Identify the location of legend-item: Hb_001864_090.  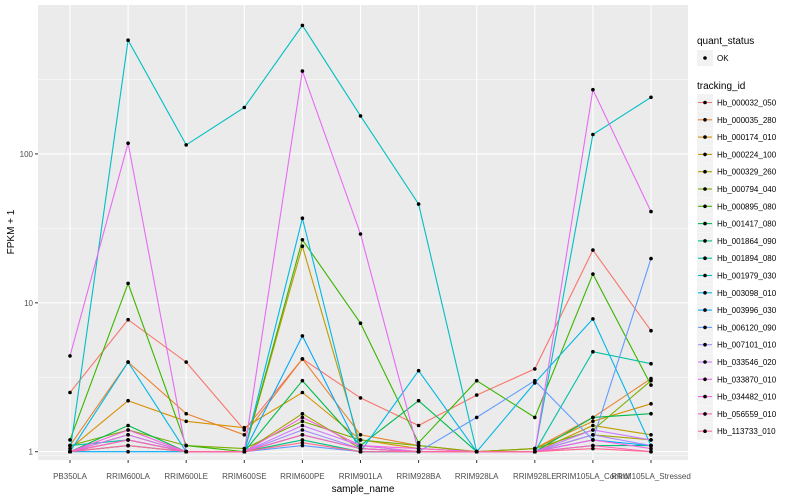
(737, 241).